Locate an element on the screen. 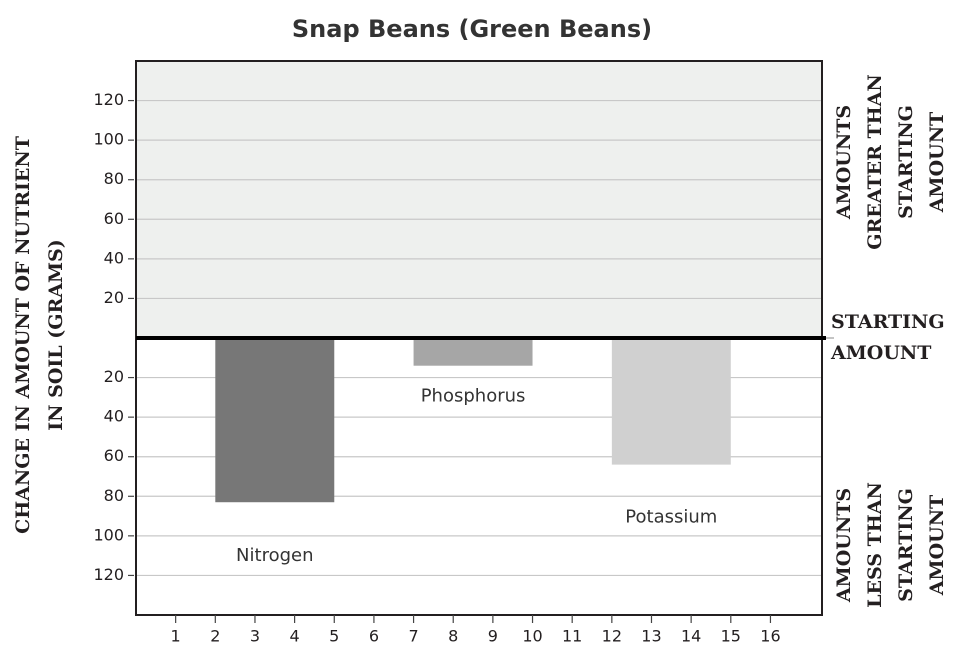  x-tick-label: 14 is located at coordinates (691, 636).